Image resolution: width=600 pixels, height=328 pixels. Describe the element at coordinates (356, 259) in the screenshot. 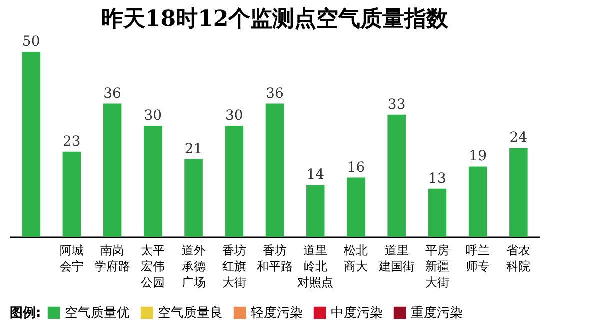

I see `x-tick-label: 松北商大` at that location.